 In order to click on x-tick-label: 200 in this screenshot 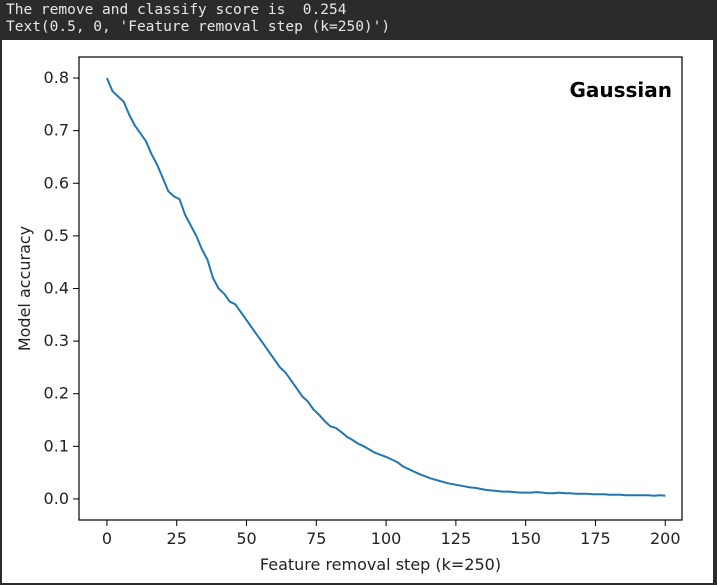, I will do `click(665, 538)`.